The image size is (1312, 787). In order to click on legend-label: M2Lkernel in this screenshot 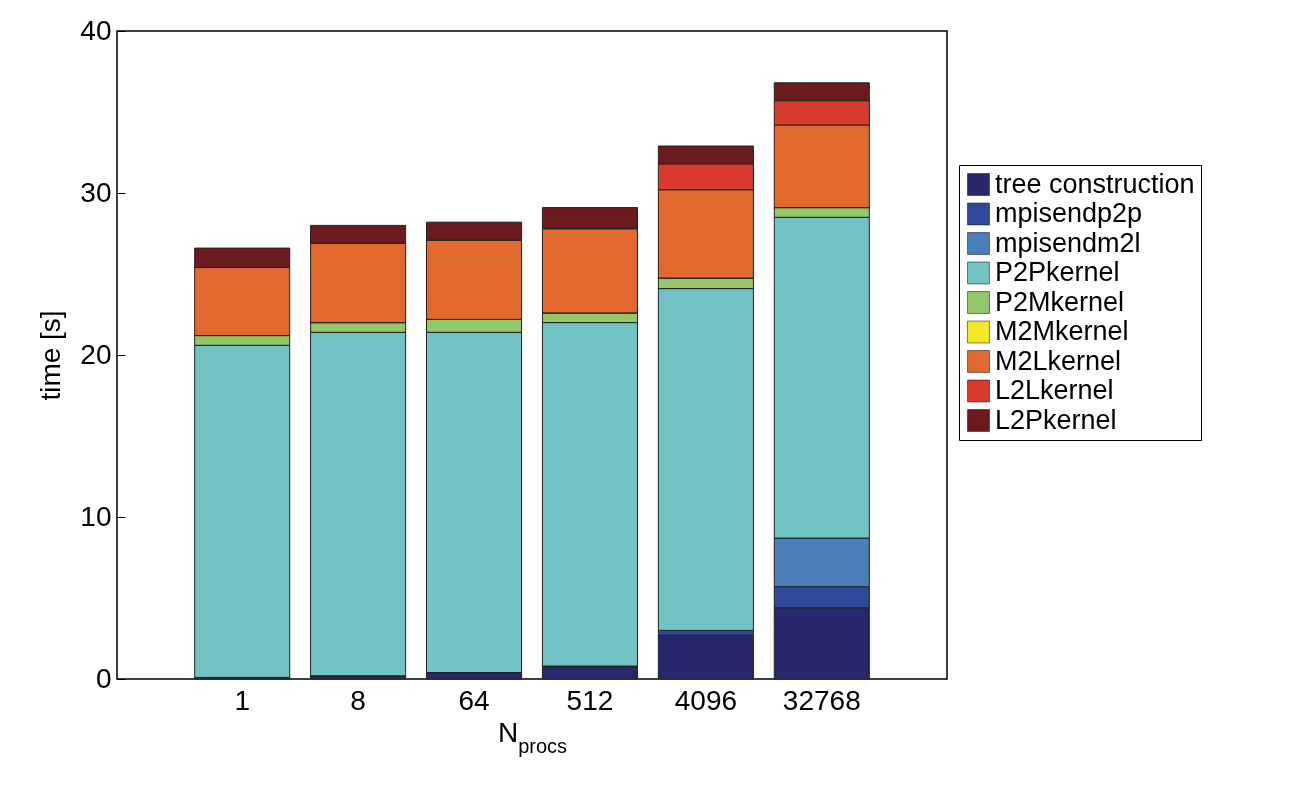, I will do `click(1058, 360)`.